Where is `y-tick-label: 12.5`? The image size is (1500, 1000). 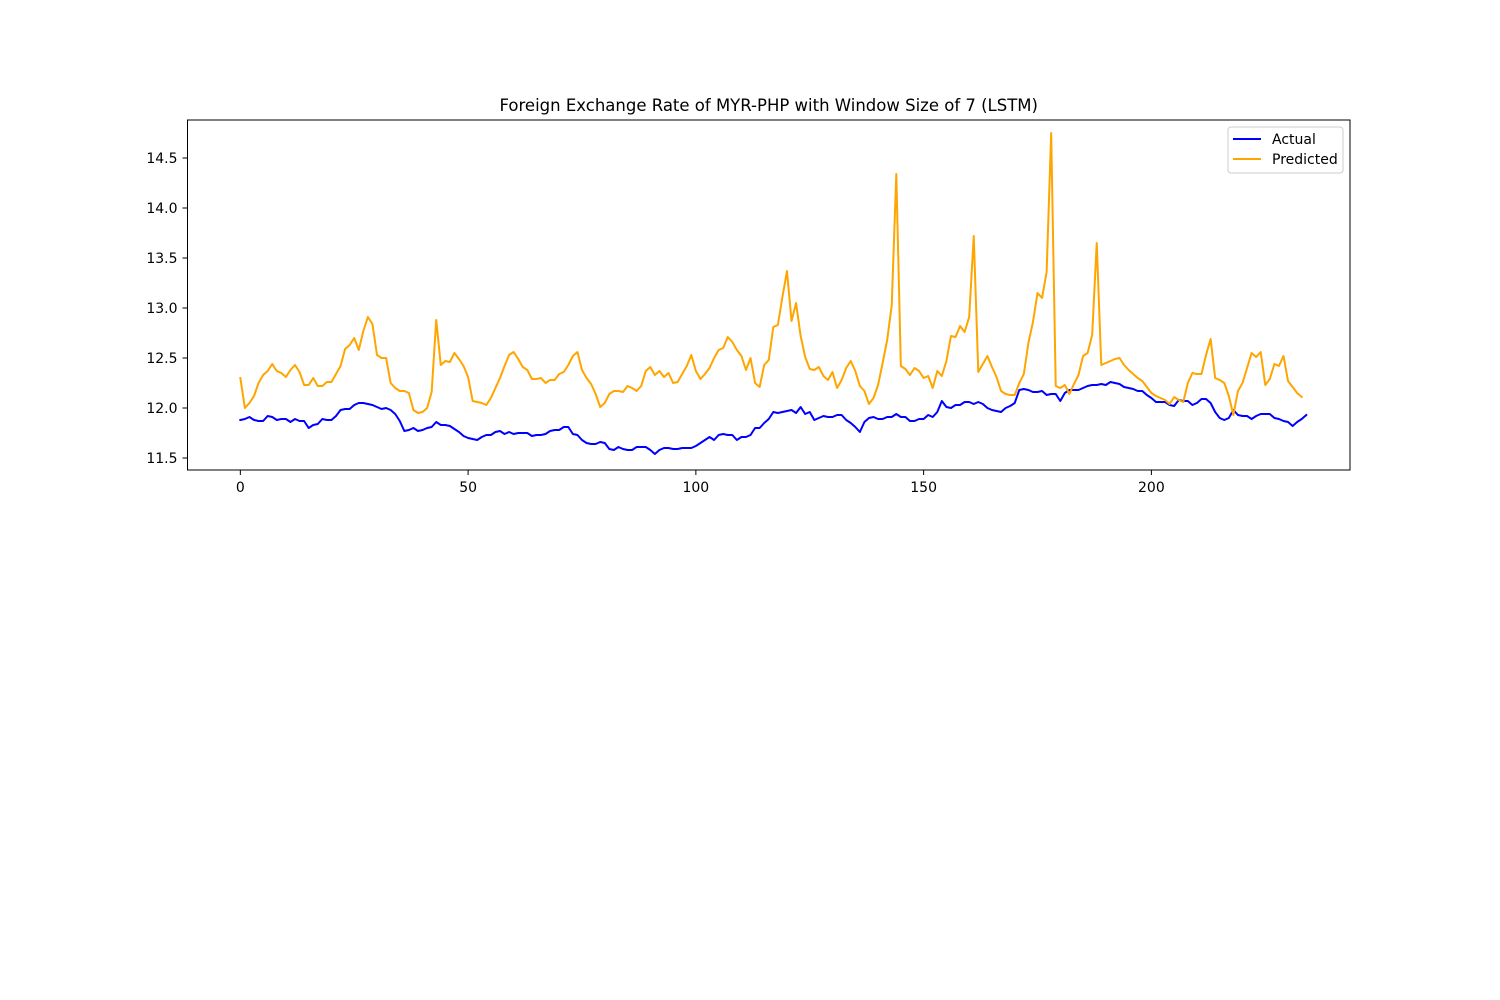
y-tick-label: 12.5 is located at coordinates (161, 359).